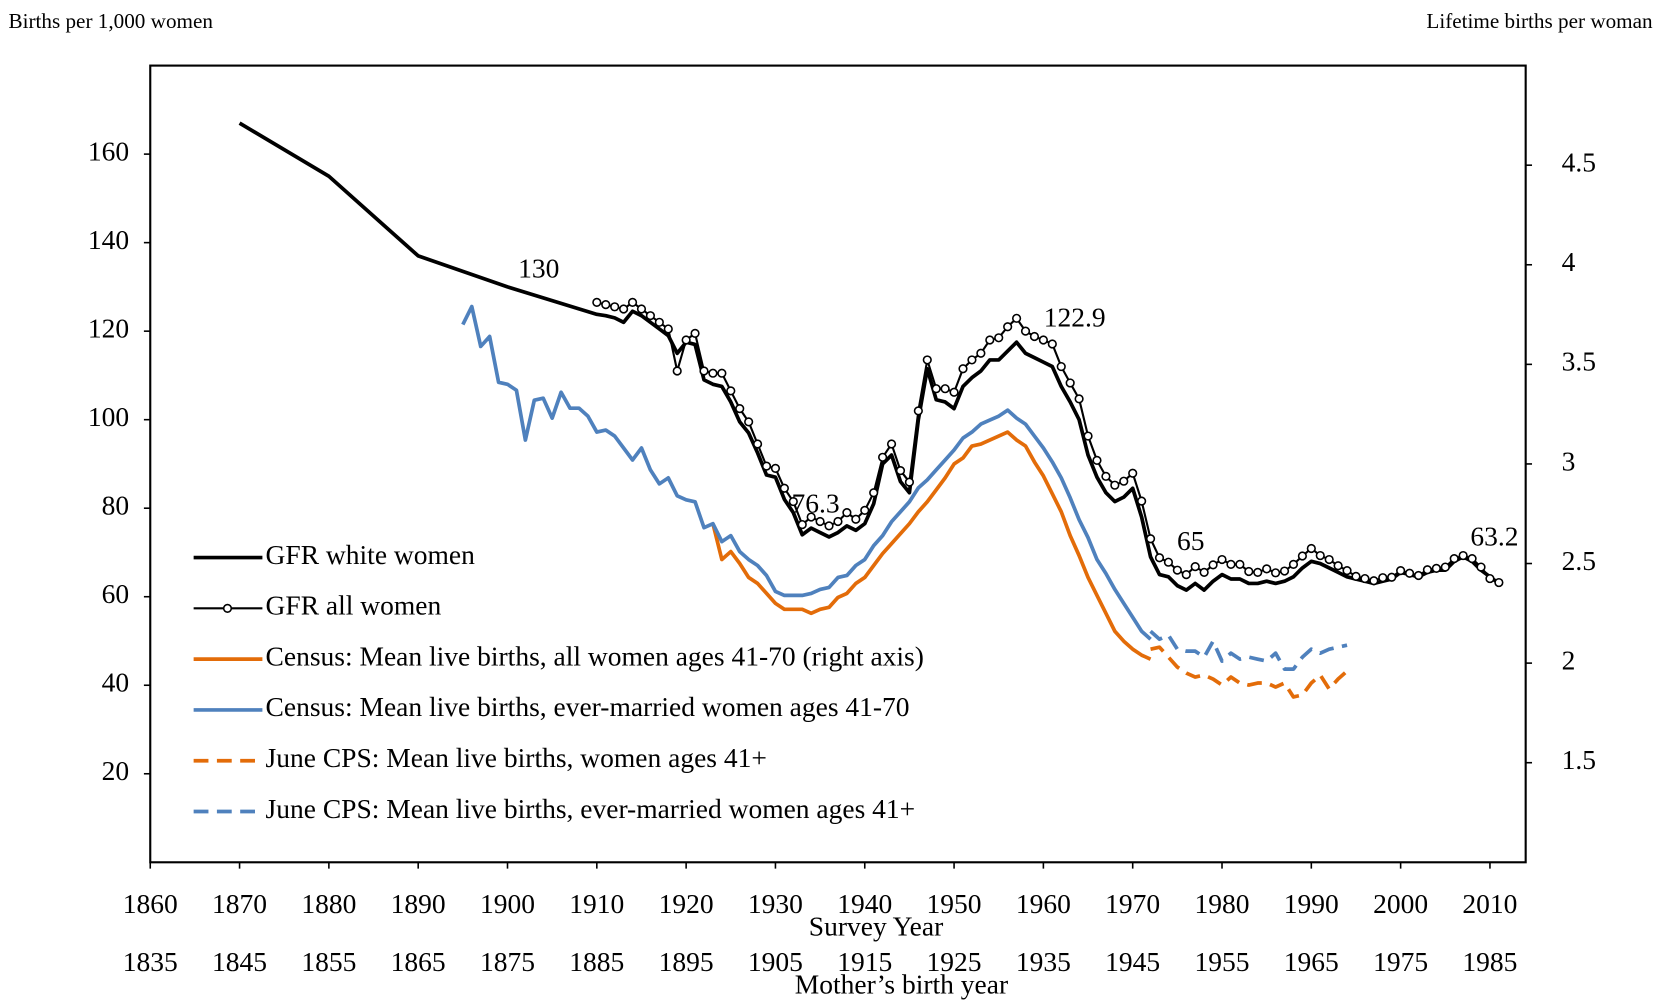  I want to click on annotation: 122.9, so click(1075, 316).